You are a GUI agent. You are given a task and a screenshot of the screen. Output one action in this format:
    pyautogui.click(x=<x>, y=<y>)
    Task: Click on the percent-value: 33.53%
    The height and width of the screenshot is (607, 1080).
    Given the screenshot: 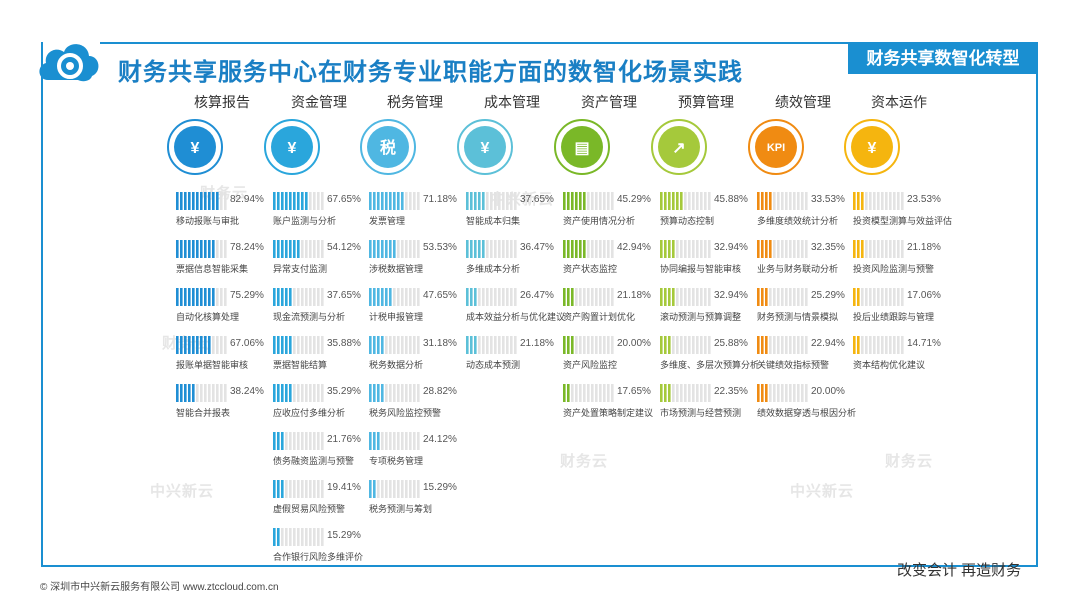 What is the action you would take?
    pyautogui.click(x=828, y=199)
    